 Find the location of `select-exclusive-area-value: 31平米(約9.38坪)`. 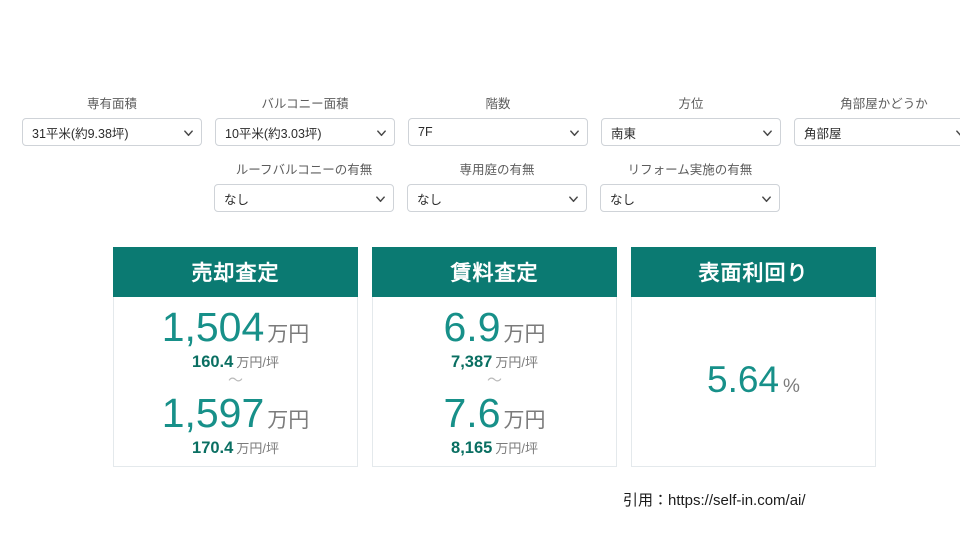

select-exclusive-area-value: 31平米(約9.38坪) is located at coordinates (80, 133).